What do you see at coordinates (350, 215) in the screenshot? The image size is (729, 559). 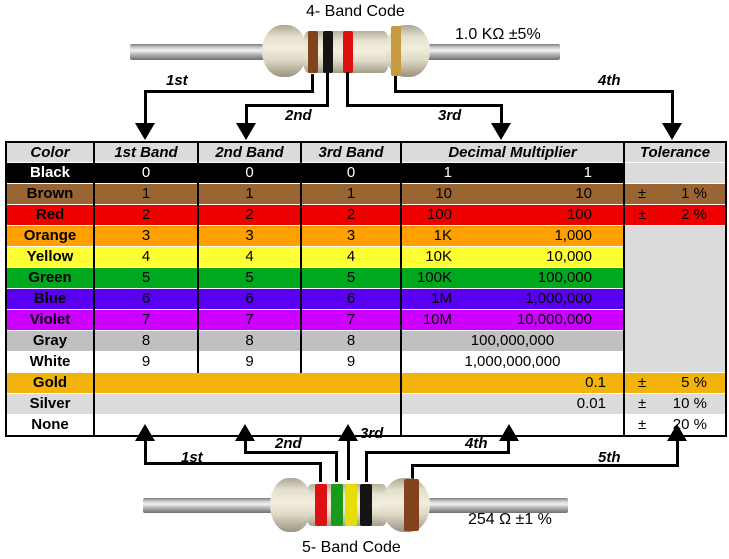 I see `cell-3rd-band: 2` at bounding box center [350, 215].